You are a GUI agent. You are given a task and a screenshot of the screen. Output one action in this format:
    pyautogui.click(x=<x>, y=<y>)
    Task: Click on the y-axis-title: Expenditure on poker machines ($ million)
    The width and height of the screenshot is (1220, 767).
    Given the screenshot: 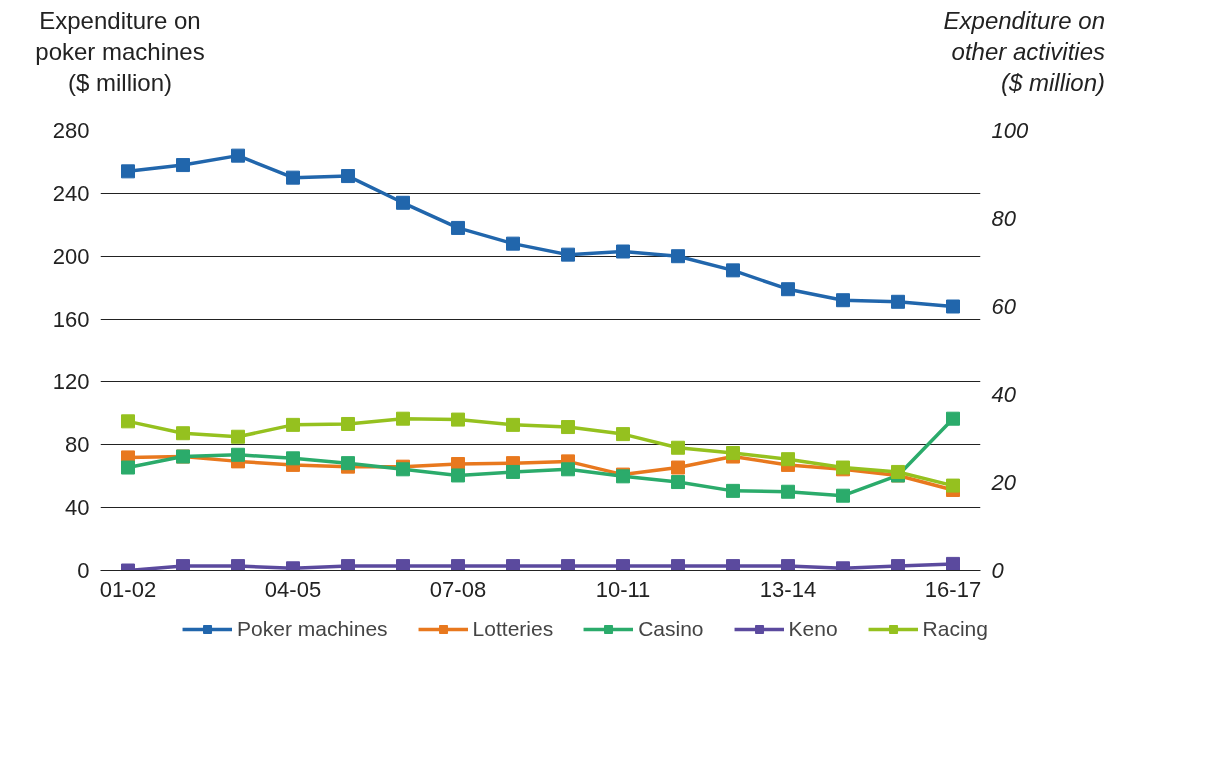 What is the action you would take?
    pyautogui.click(x=120, y=52)
    